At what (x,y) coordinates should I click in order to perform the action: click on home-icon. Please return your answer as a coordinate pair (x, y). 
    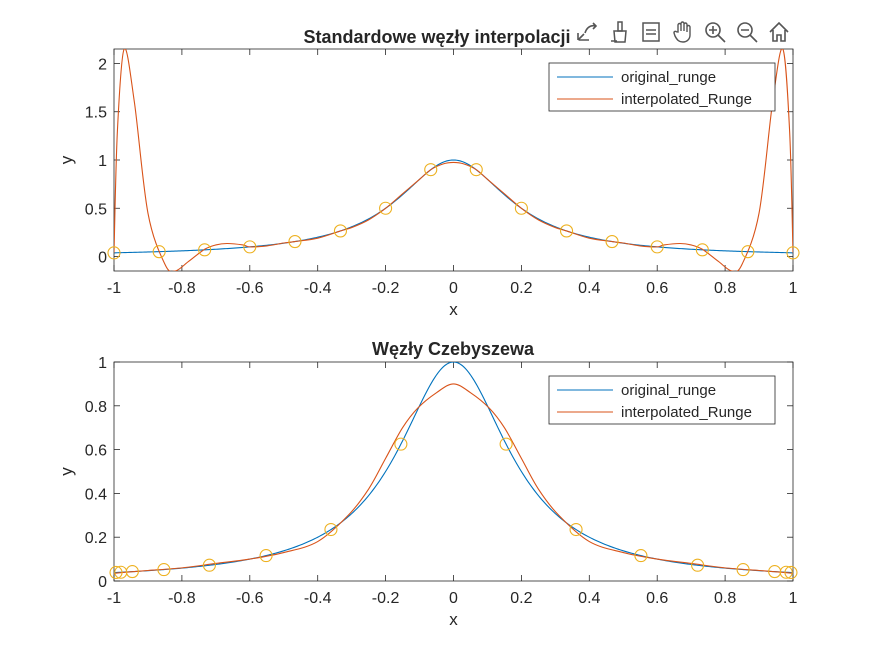
    Looking at the image, I should click on (779, 32).